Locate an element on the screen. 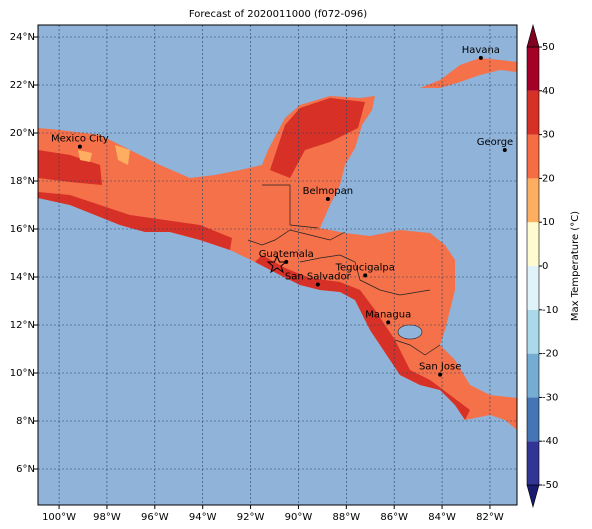 This screenshot has width=592, height=529. colorbar-tick-label: 10 is located at coordinates (548, 222).